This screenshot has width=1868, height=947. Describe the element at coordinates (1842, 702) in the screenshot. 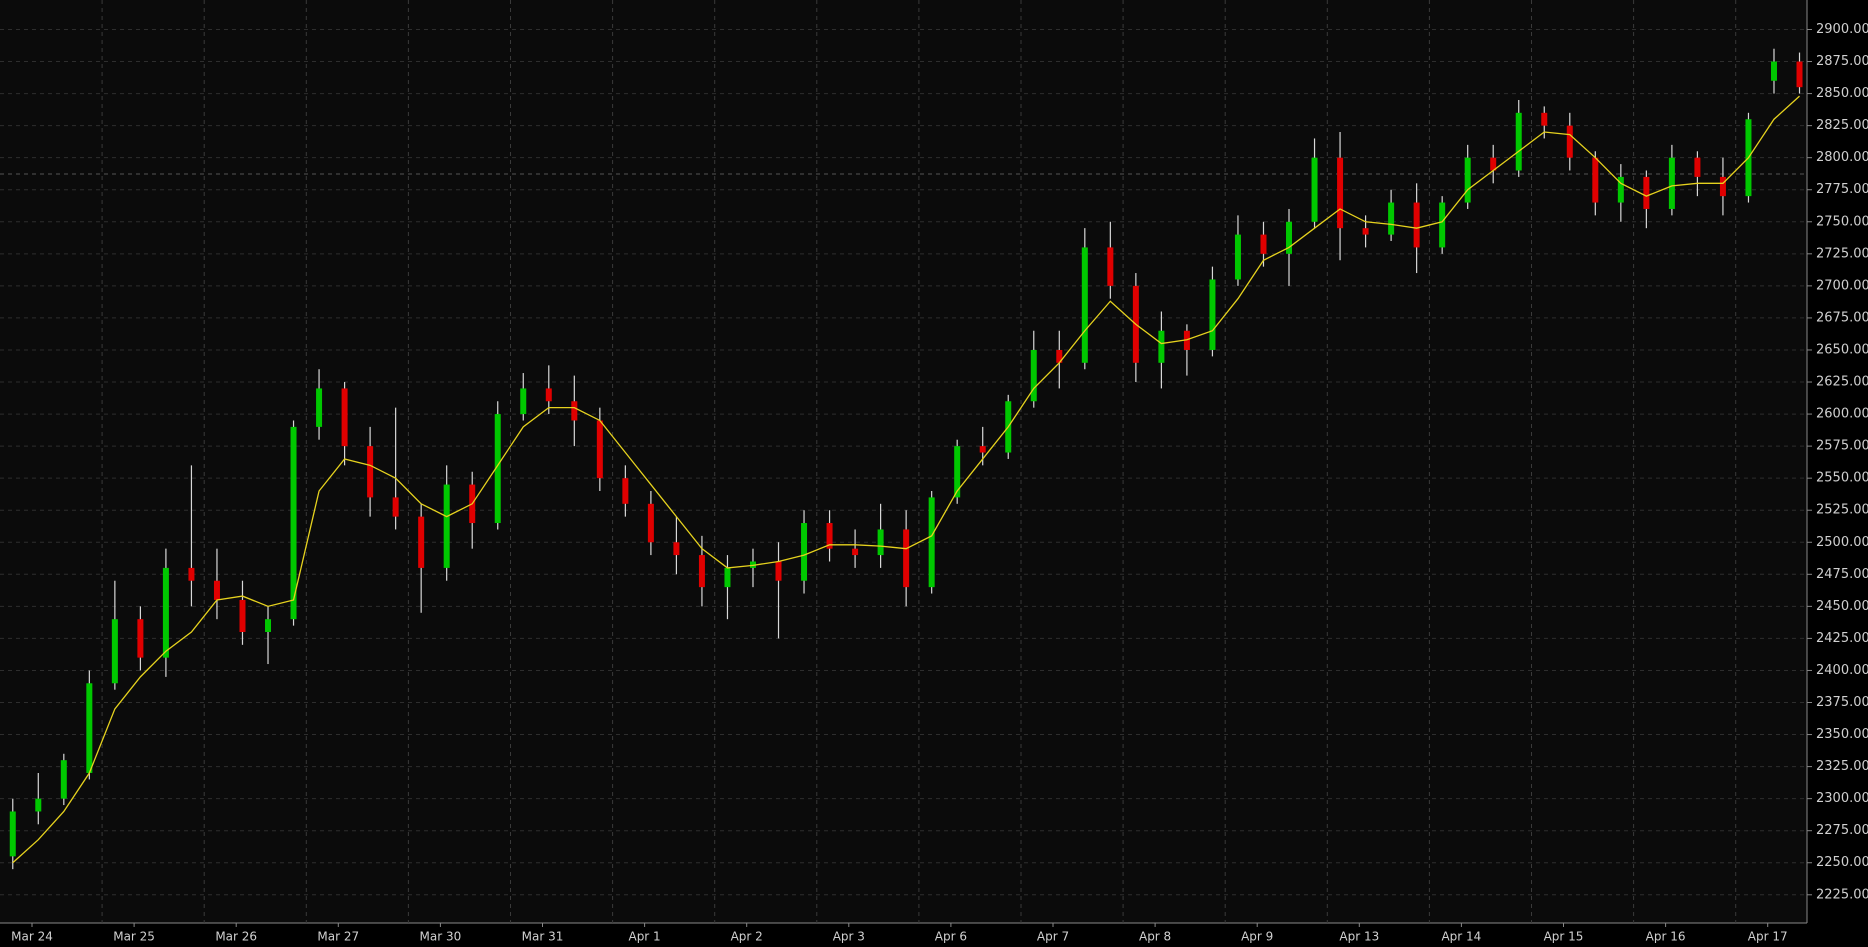

I see `y-tick-label: 2375.00` at that location.